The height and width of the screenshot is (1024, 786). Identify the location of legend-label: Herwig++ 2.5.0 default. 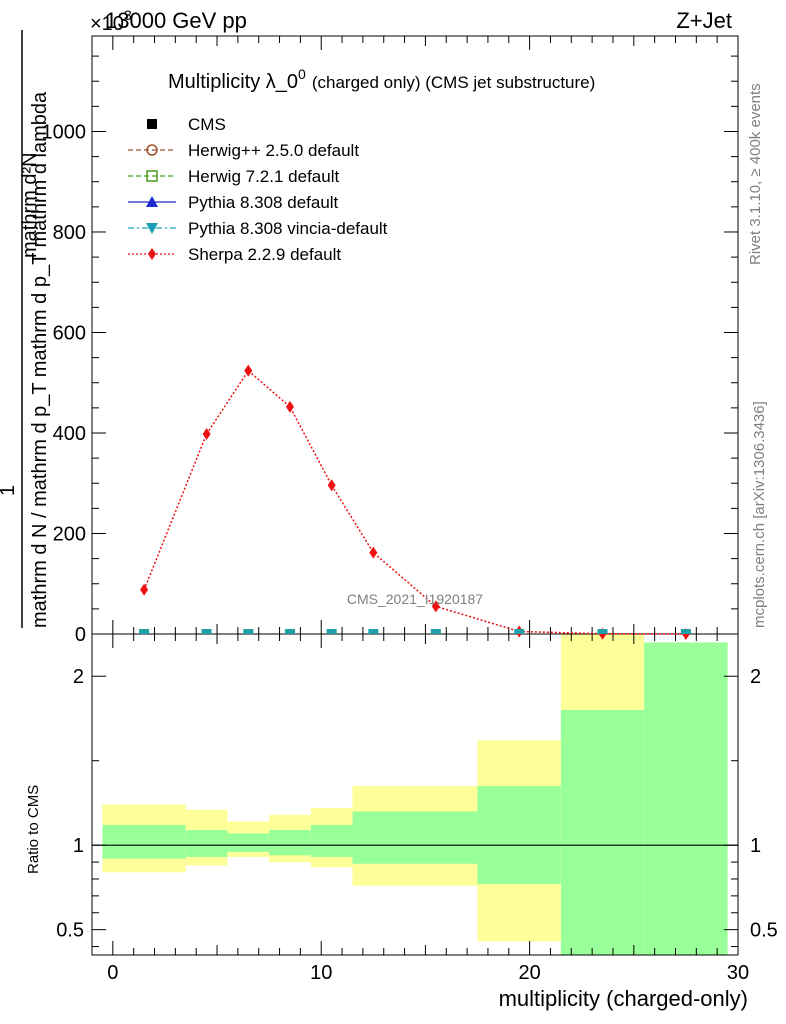
(273, 150).